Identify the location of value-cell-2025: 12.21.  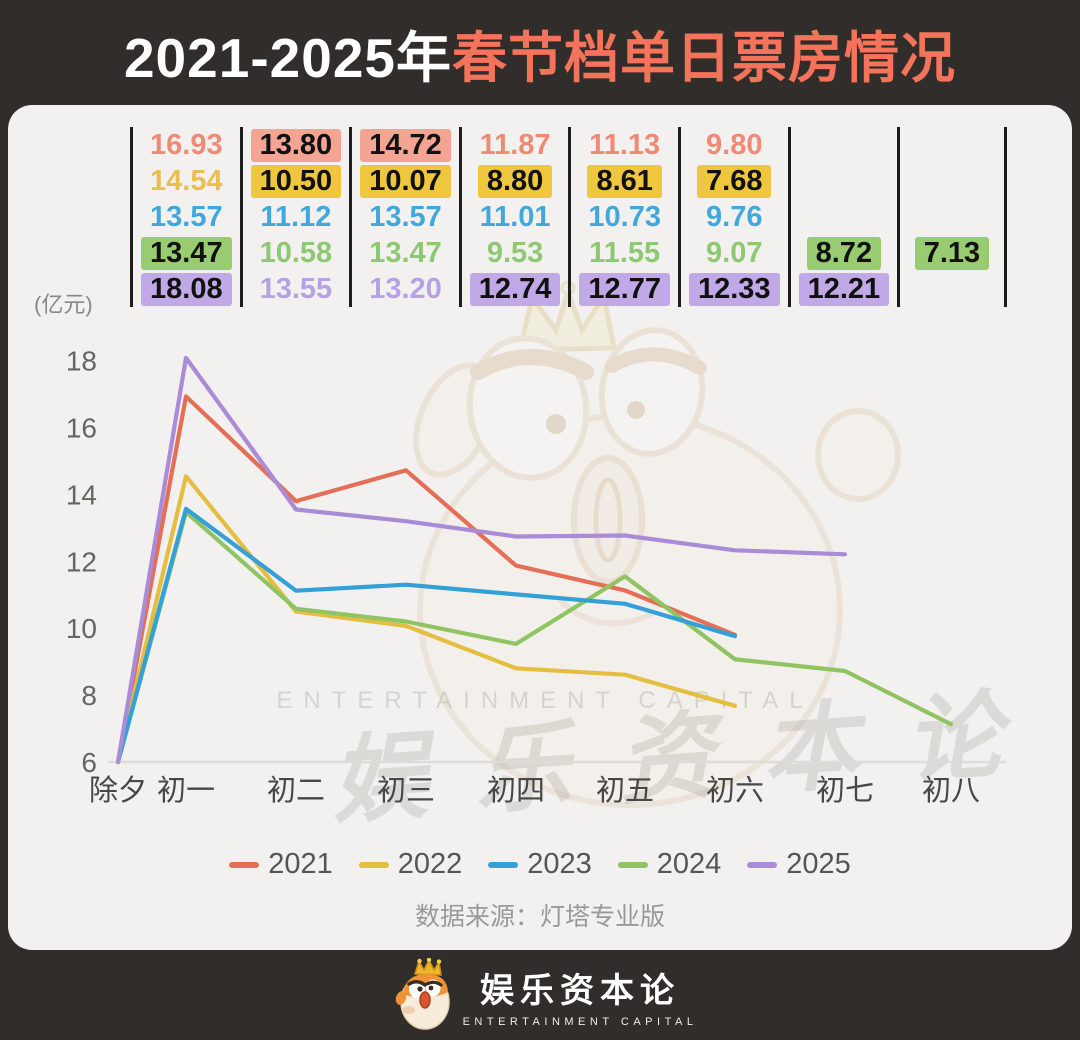
(844, 289).